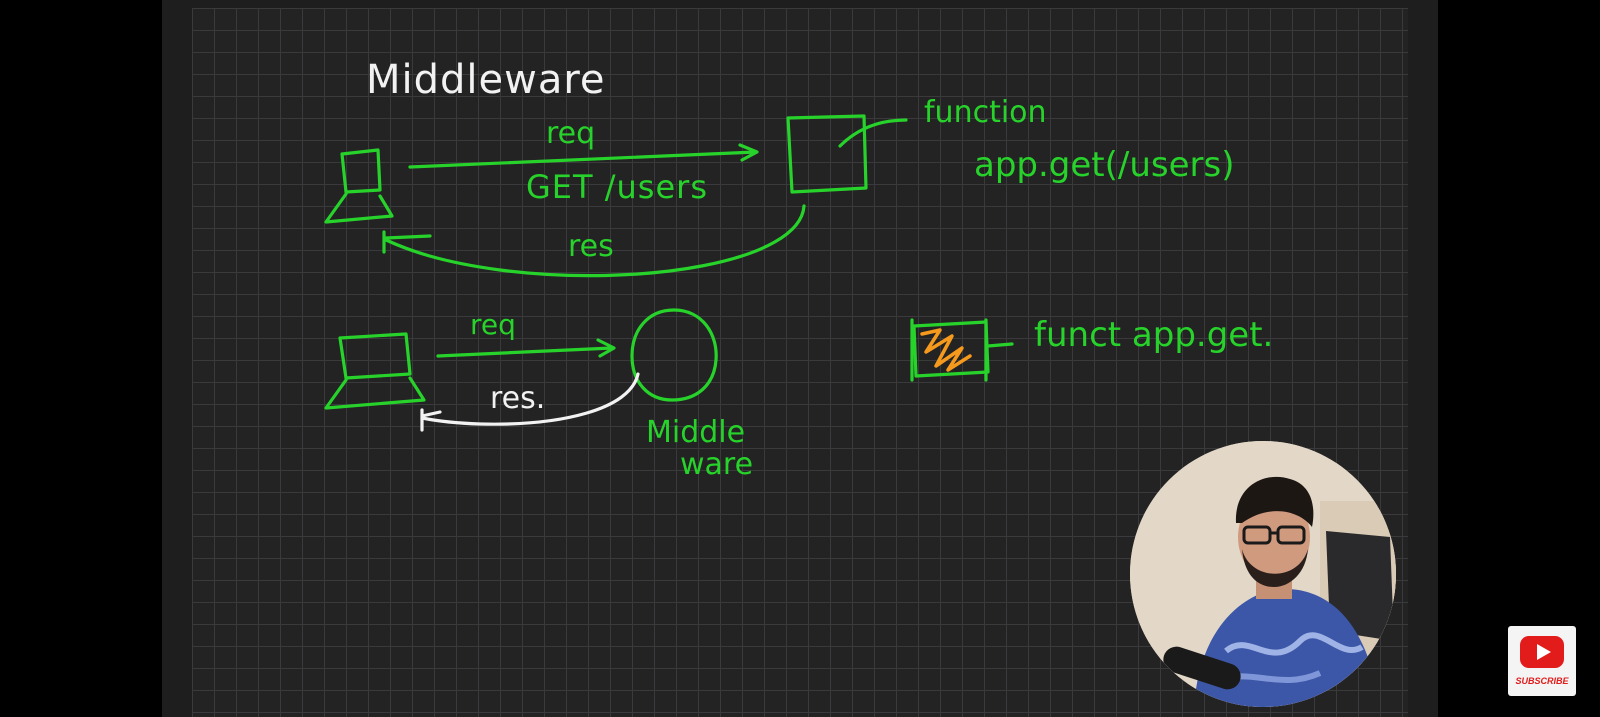  I want to click on function-label: function, so click(985, 112).